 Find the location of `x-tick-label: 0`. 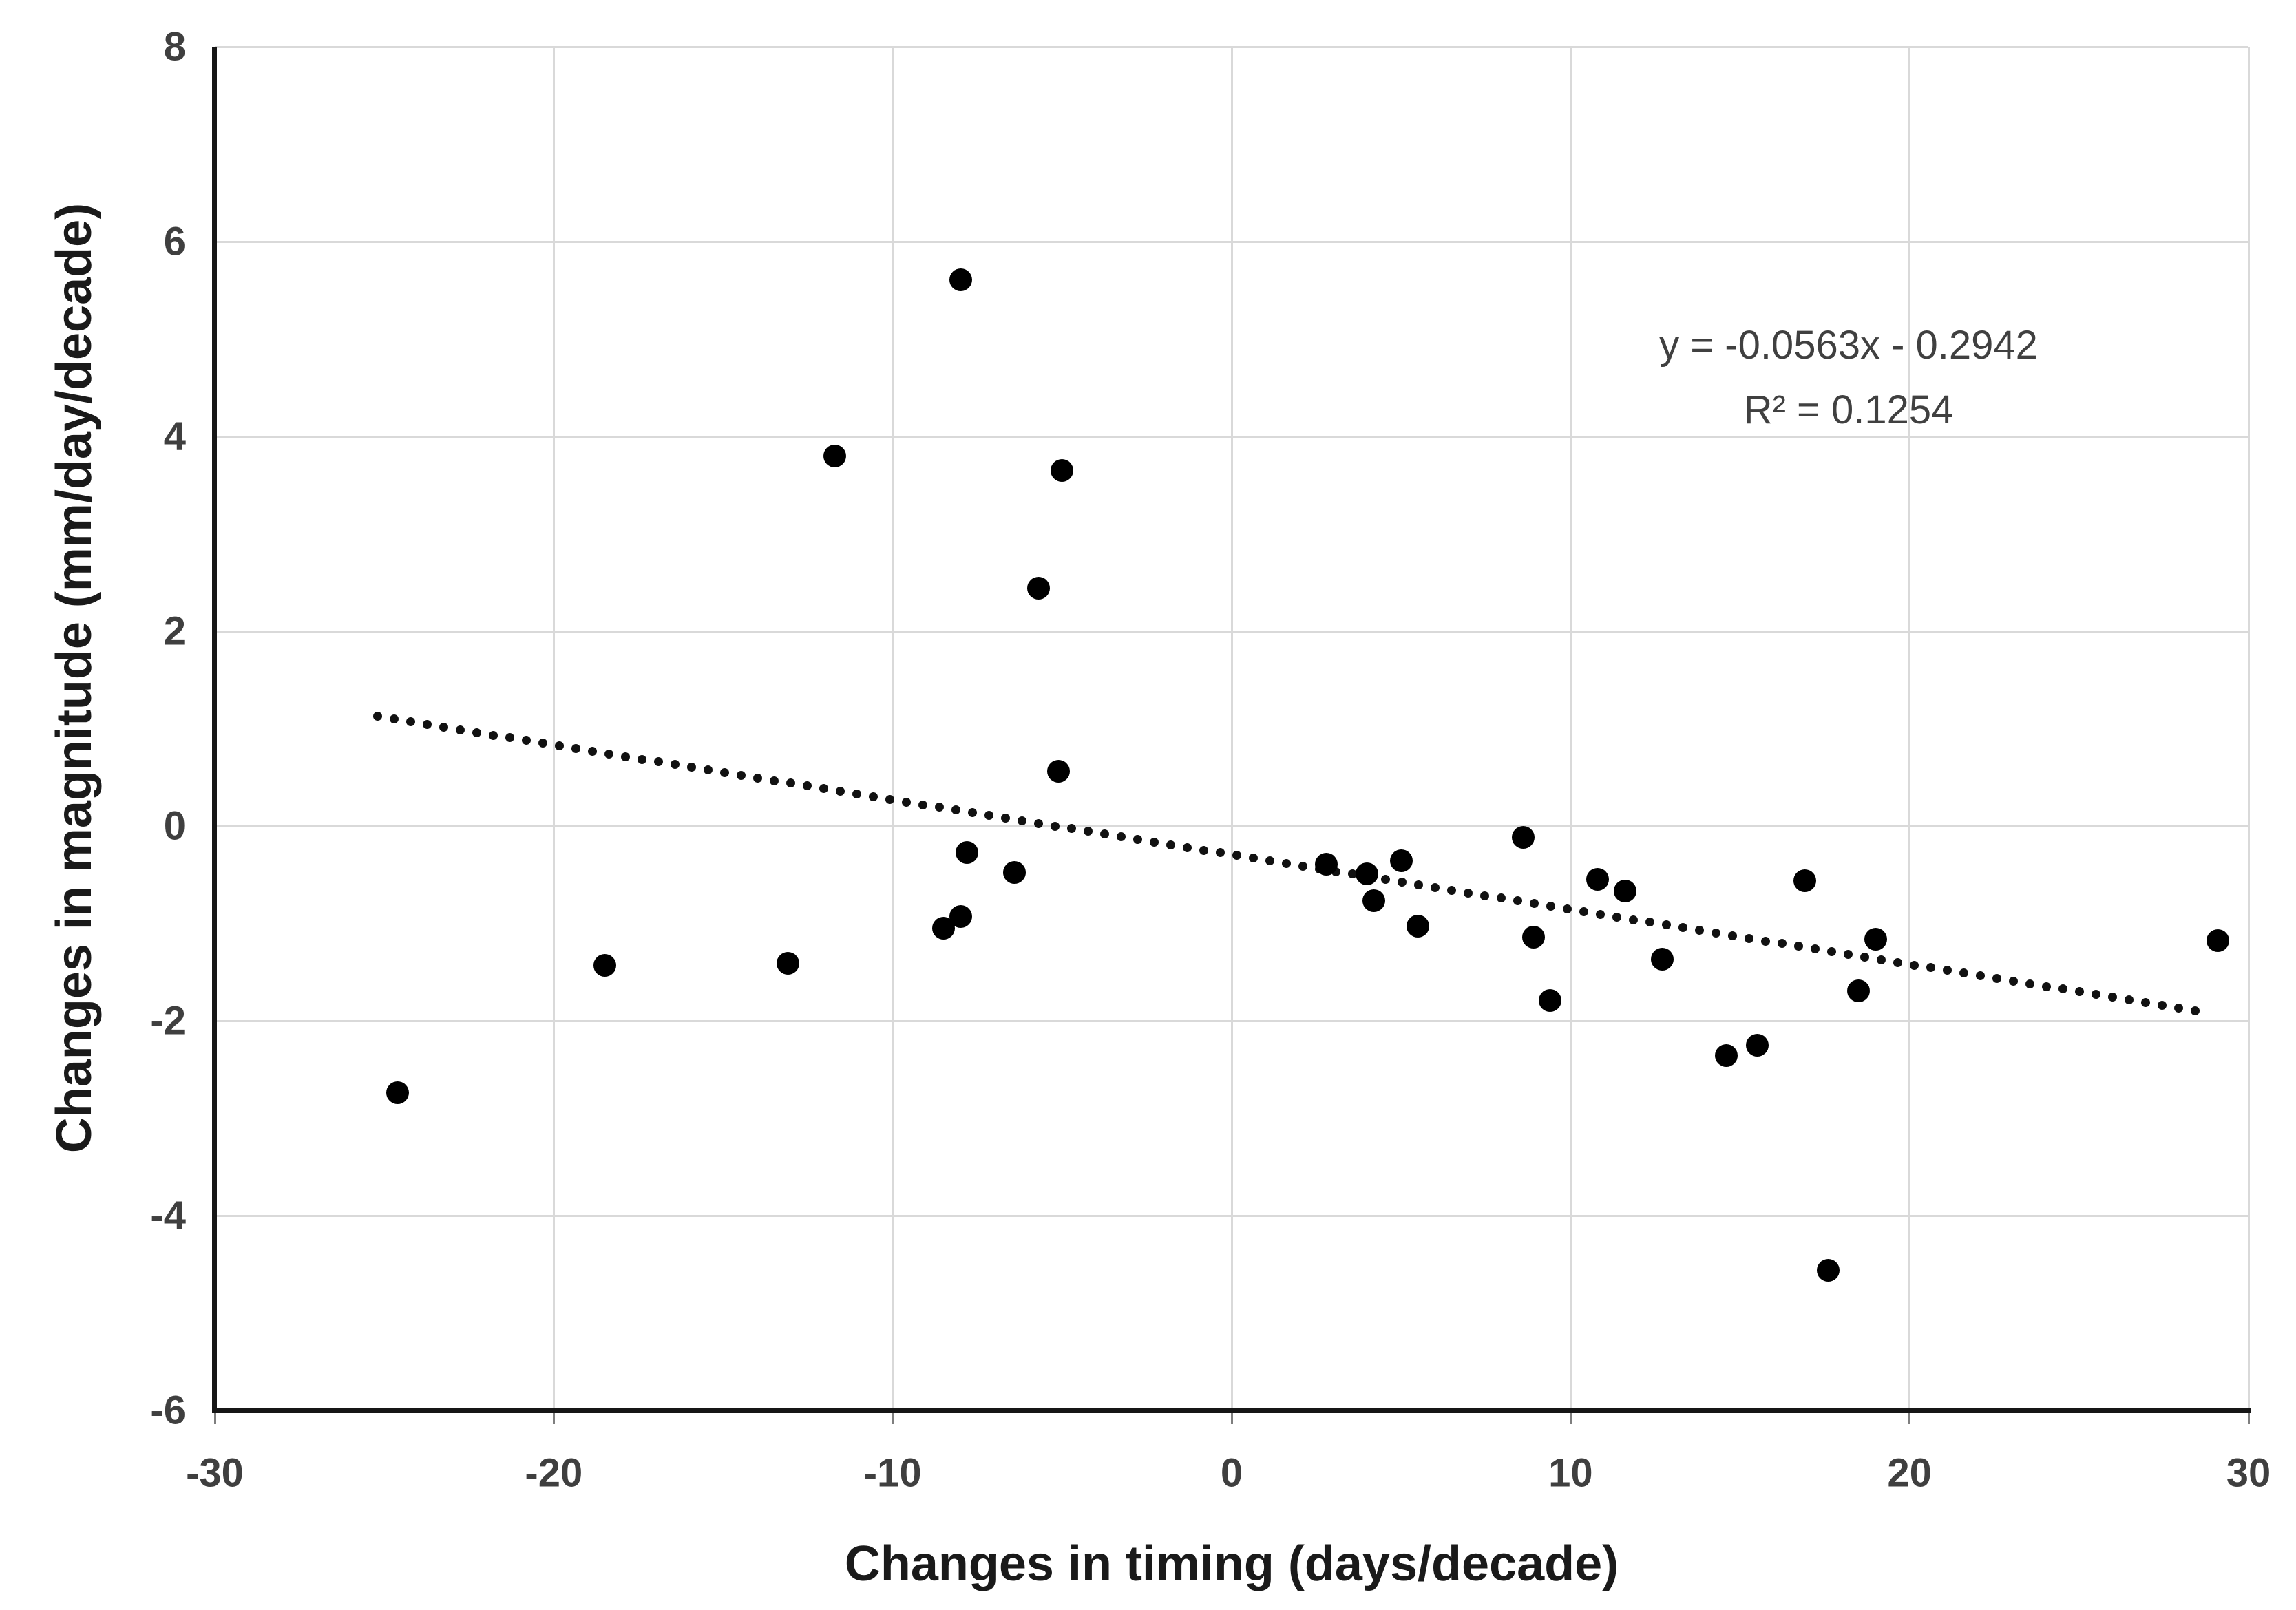

x-tick-label: 0 is located at coordinates (1231, 1473).